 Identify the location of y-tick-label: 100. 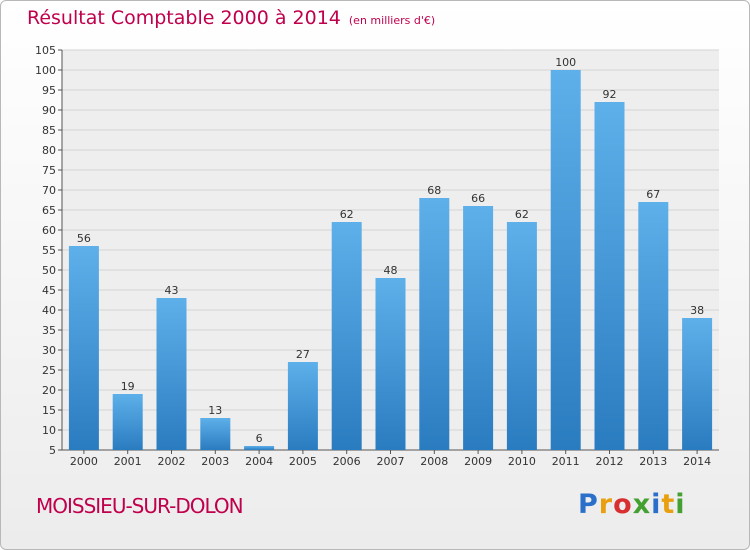
(45, 70).